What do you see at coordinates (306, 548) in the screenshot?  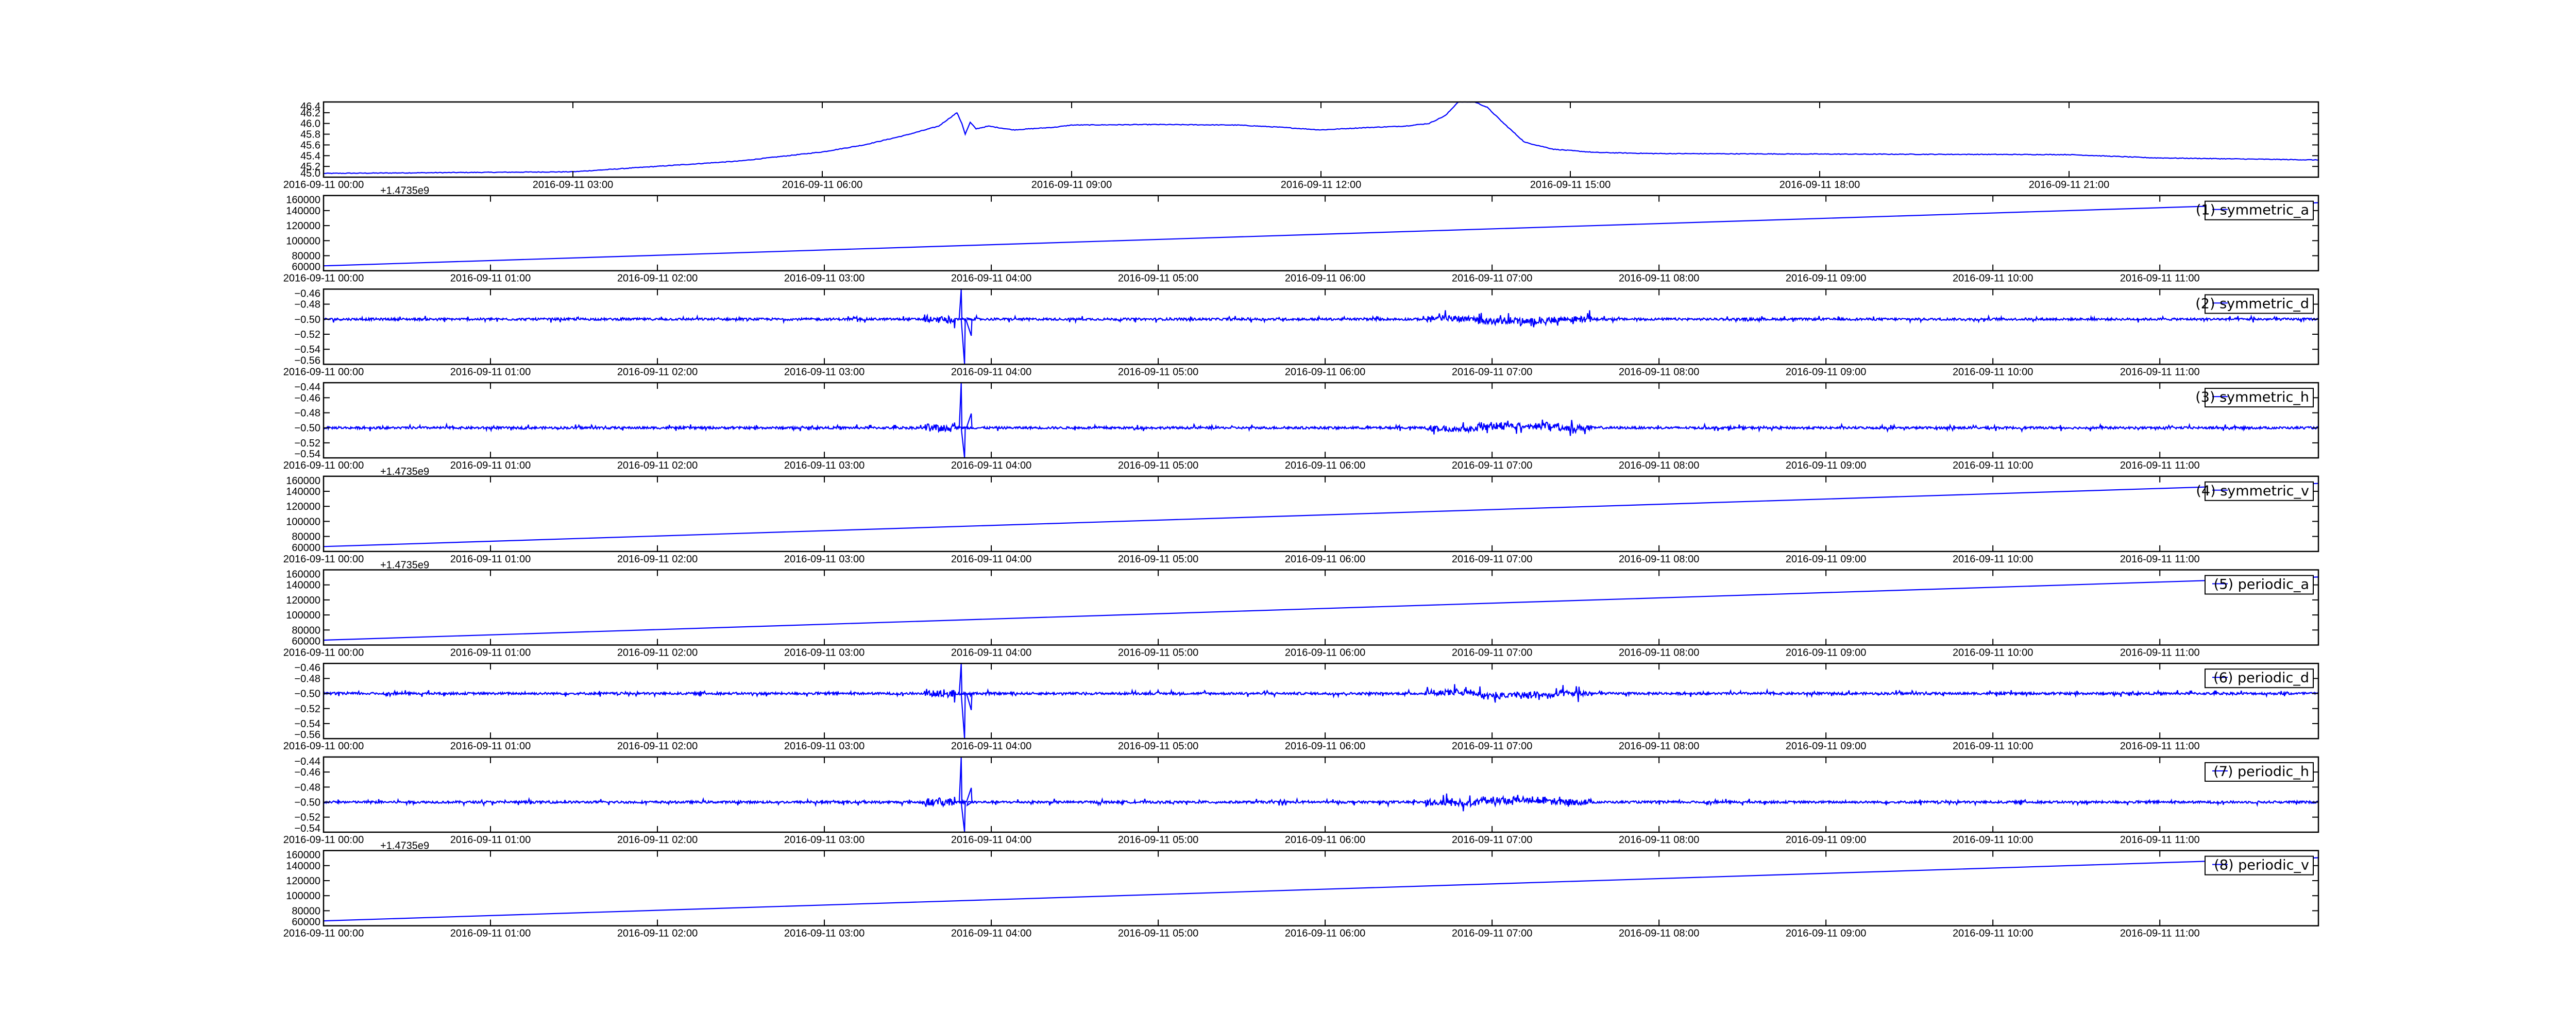 I see `y-tick-label: 60000` at bounding box center [306, 548].